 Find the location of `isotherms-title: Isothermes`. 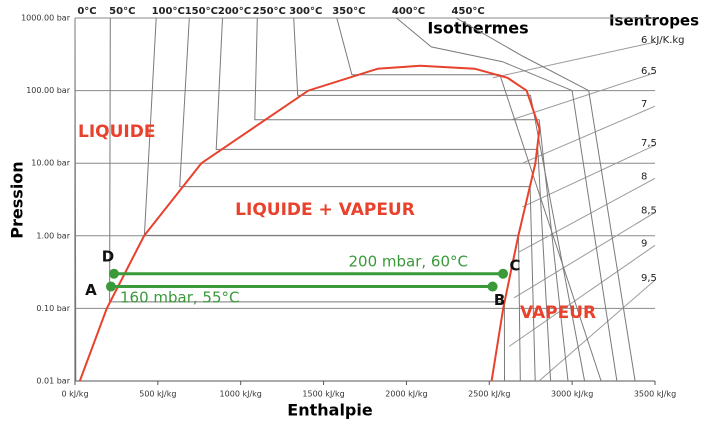

isotherms-title: Isothermes is located at coordinates (477, 28).